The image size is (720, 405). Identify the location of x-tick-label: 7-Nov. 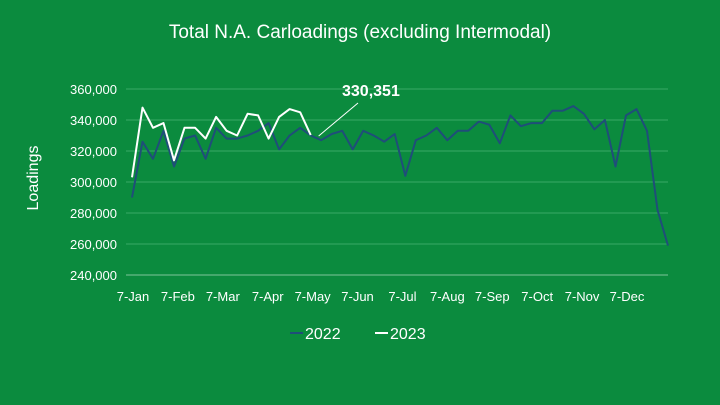
(582, 296).